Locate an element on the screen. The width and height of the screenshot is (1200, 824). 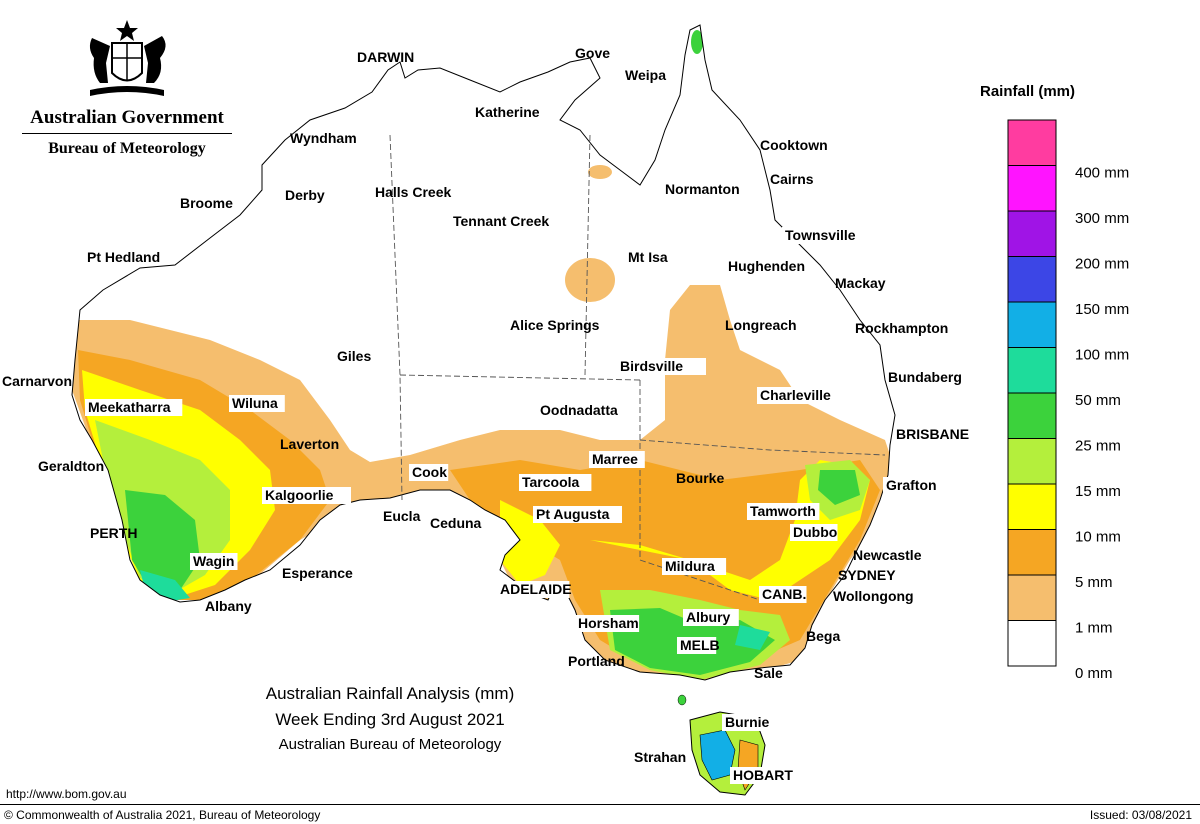
legend-label: 300 mm is located at coordinates (1102, 218).